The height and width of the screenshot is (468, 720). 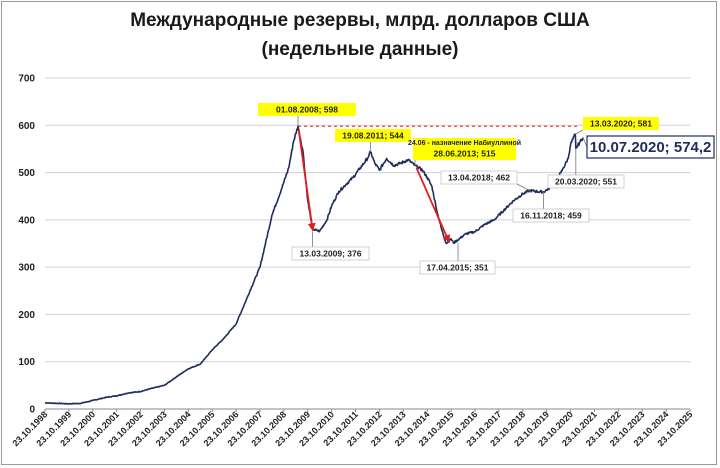 I want to click on y-tick-label: 400, so click(x=26, y=220).